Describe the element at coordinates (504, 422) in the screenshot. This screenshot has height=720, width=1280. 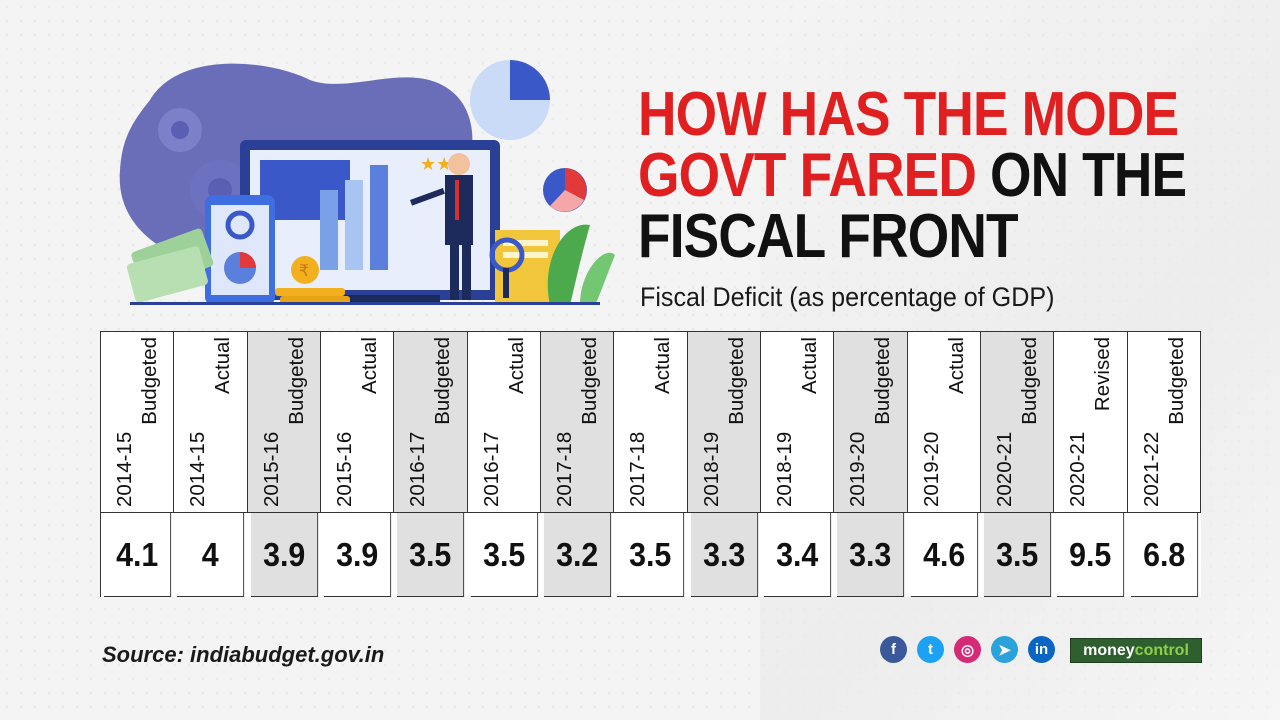
I see `column-header: 2016-17 Actual` at that location.